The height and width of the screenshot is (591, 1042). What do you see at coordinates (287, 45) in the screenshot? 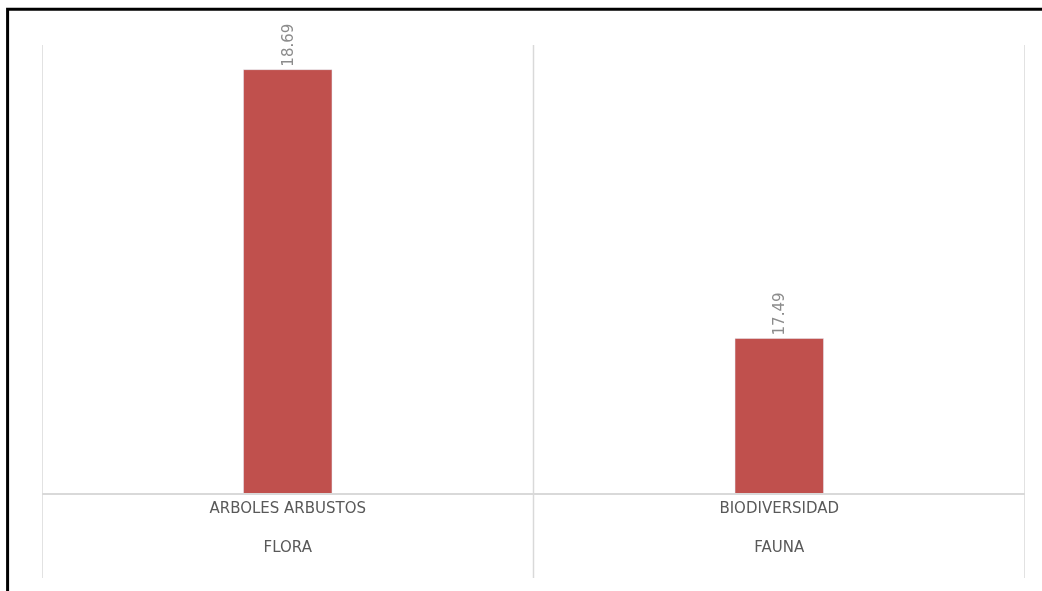
I see `data-label: 18.69` at bounding box center [287, 45].